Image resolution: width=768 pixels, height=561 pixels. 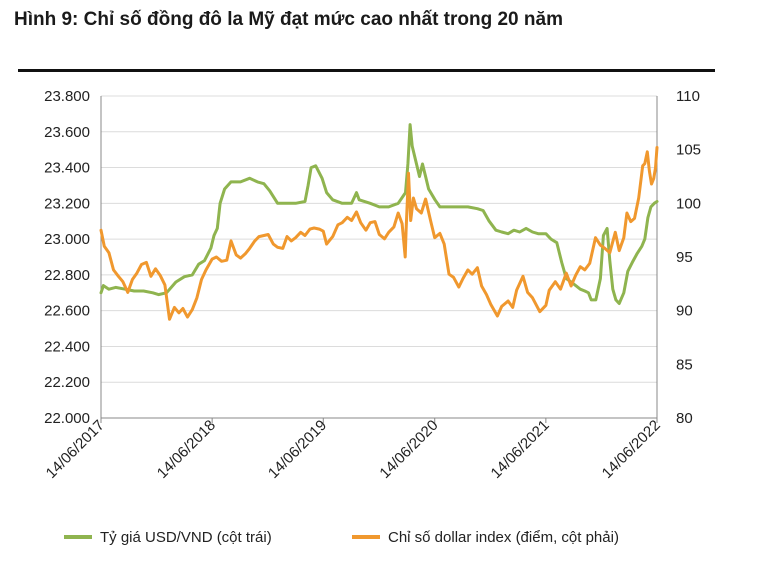 I want to click on legend-item-usd-vnd: Tỷ giá USD/VND (cột trái), so click(x=168, y=537).